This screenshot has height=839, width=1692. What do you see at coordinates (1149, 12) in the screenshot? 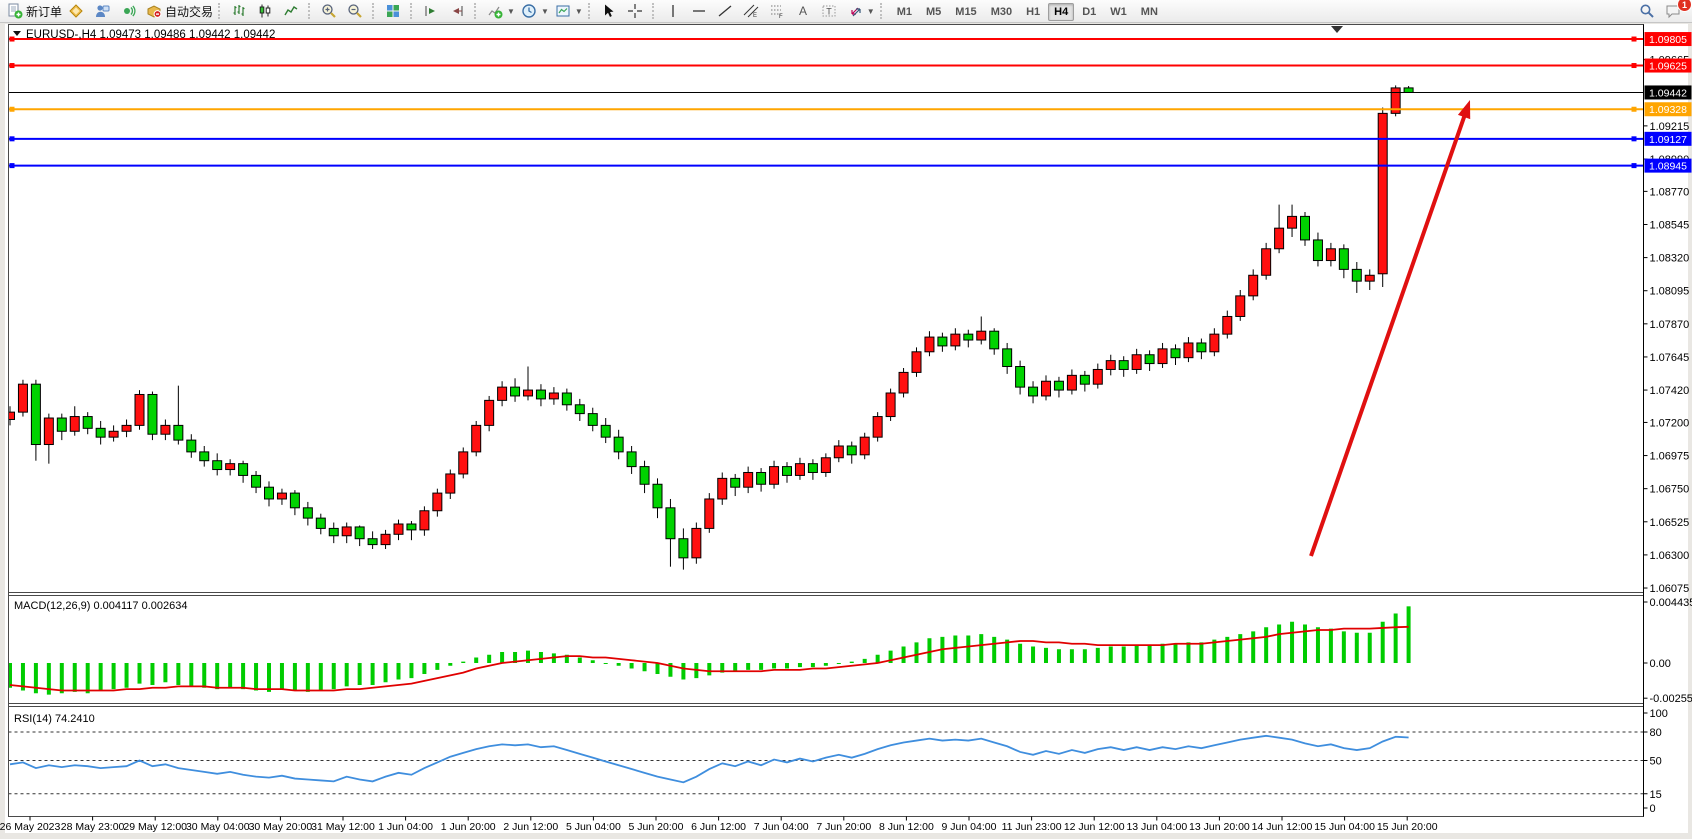
I see `timeframe-button-mn: MN` at bounding box center [1149, 12].